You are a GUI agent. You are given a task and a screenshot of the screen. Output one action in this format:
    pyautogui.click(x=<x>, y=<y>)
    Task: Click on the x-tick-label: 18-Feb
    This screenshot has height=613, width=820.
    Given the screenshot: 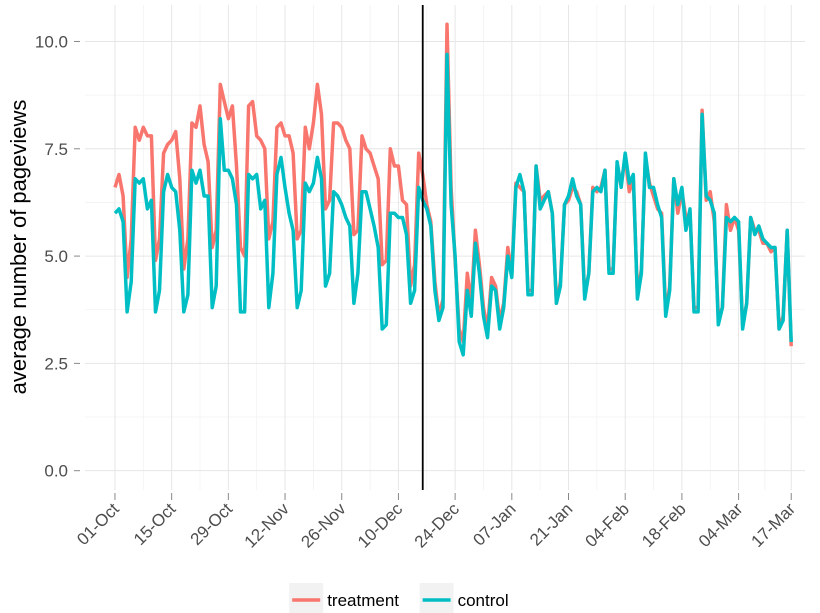 What is the action you would take?
    pyautogui.click(x=664, y=525)
    